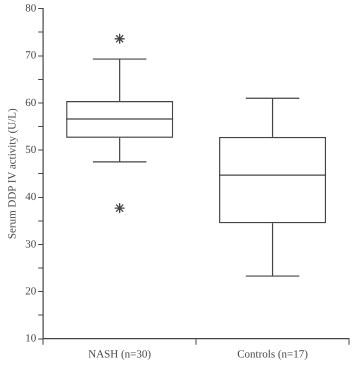 The height and width of the screenshot is (366, 359). What do you see at coordinates (120, 354) in the screenshot?
I see `x-tick-label: NASH (n=30)` at bounding box center [120, 354].